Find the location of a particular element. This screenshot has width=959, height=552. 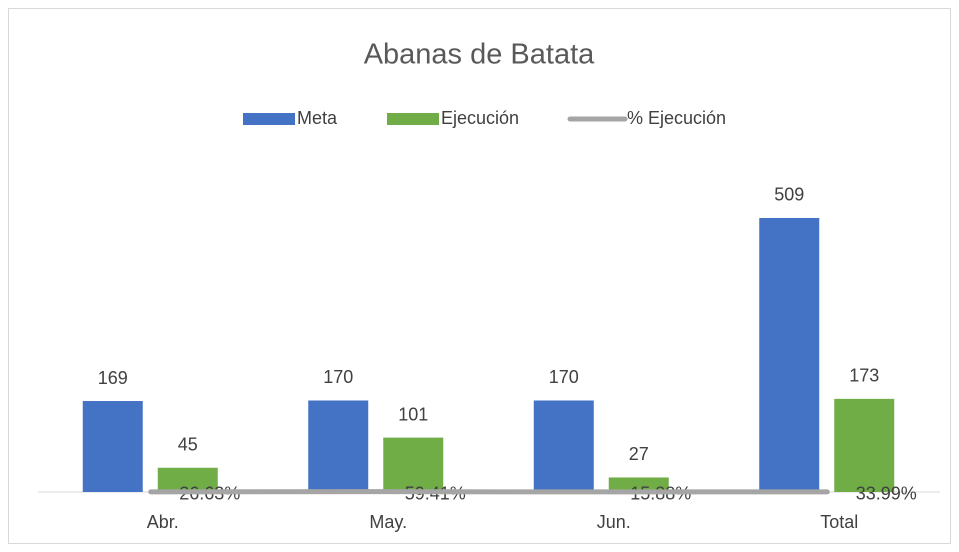

data-label: 173 is located at coordinates (864, 376).